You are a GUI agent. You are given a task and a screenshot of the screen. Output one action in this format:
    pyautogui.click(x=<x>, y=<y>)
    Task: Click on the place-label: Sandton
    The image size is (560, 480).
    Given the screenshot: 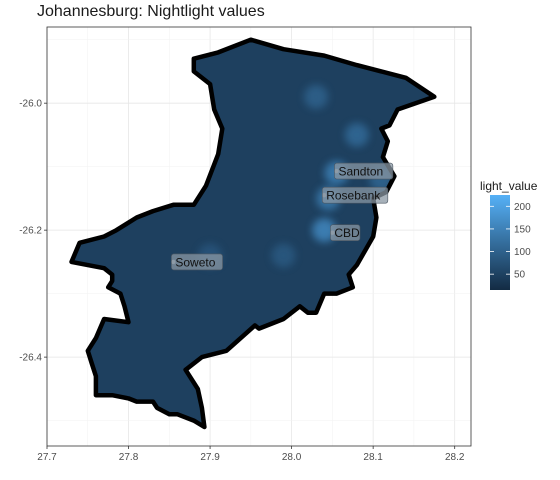 What is the action you would take?
    pyautogui.click(x=364, y=171)
    